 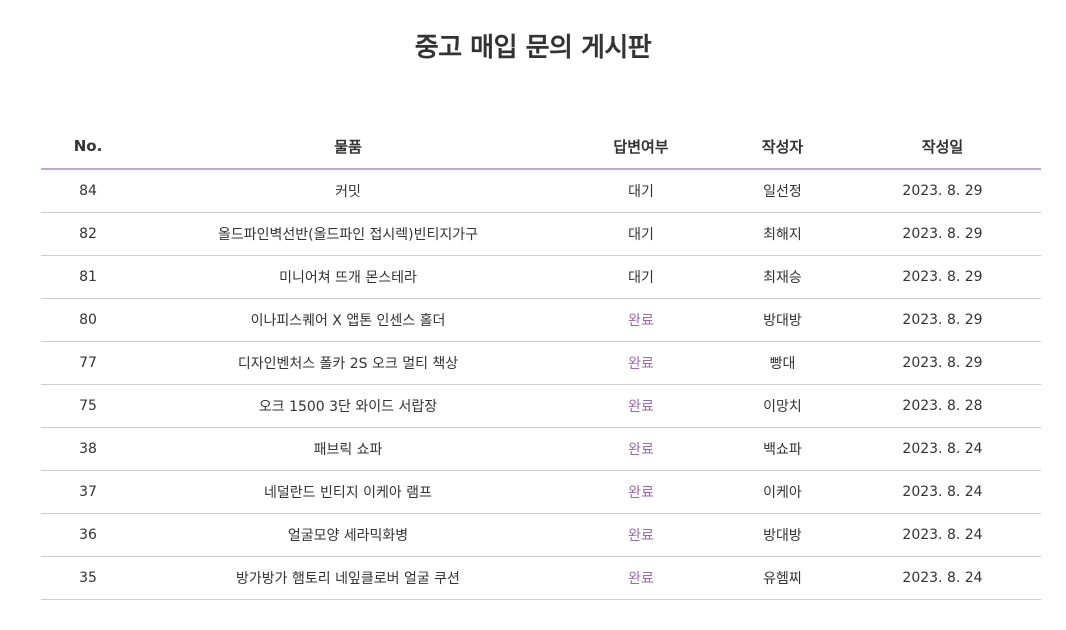 I want to click on table-header: No. 물품 답변여부 작성자 작성일, so click(x=541, y=147).